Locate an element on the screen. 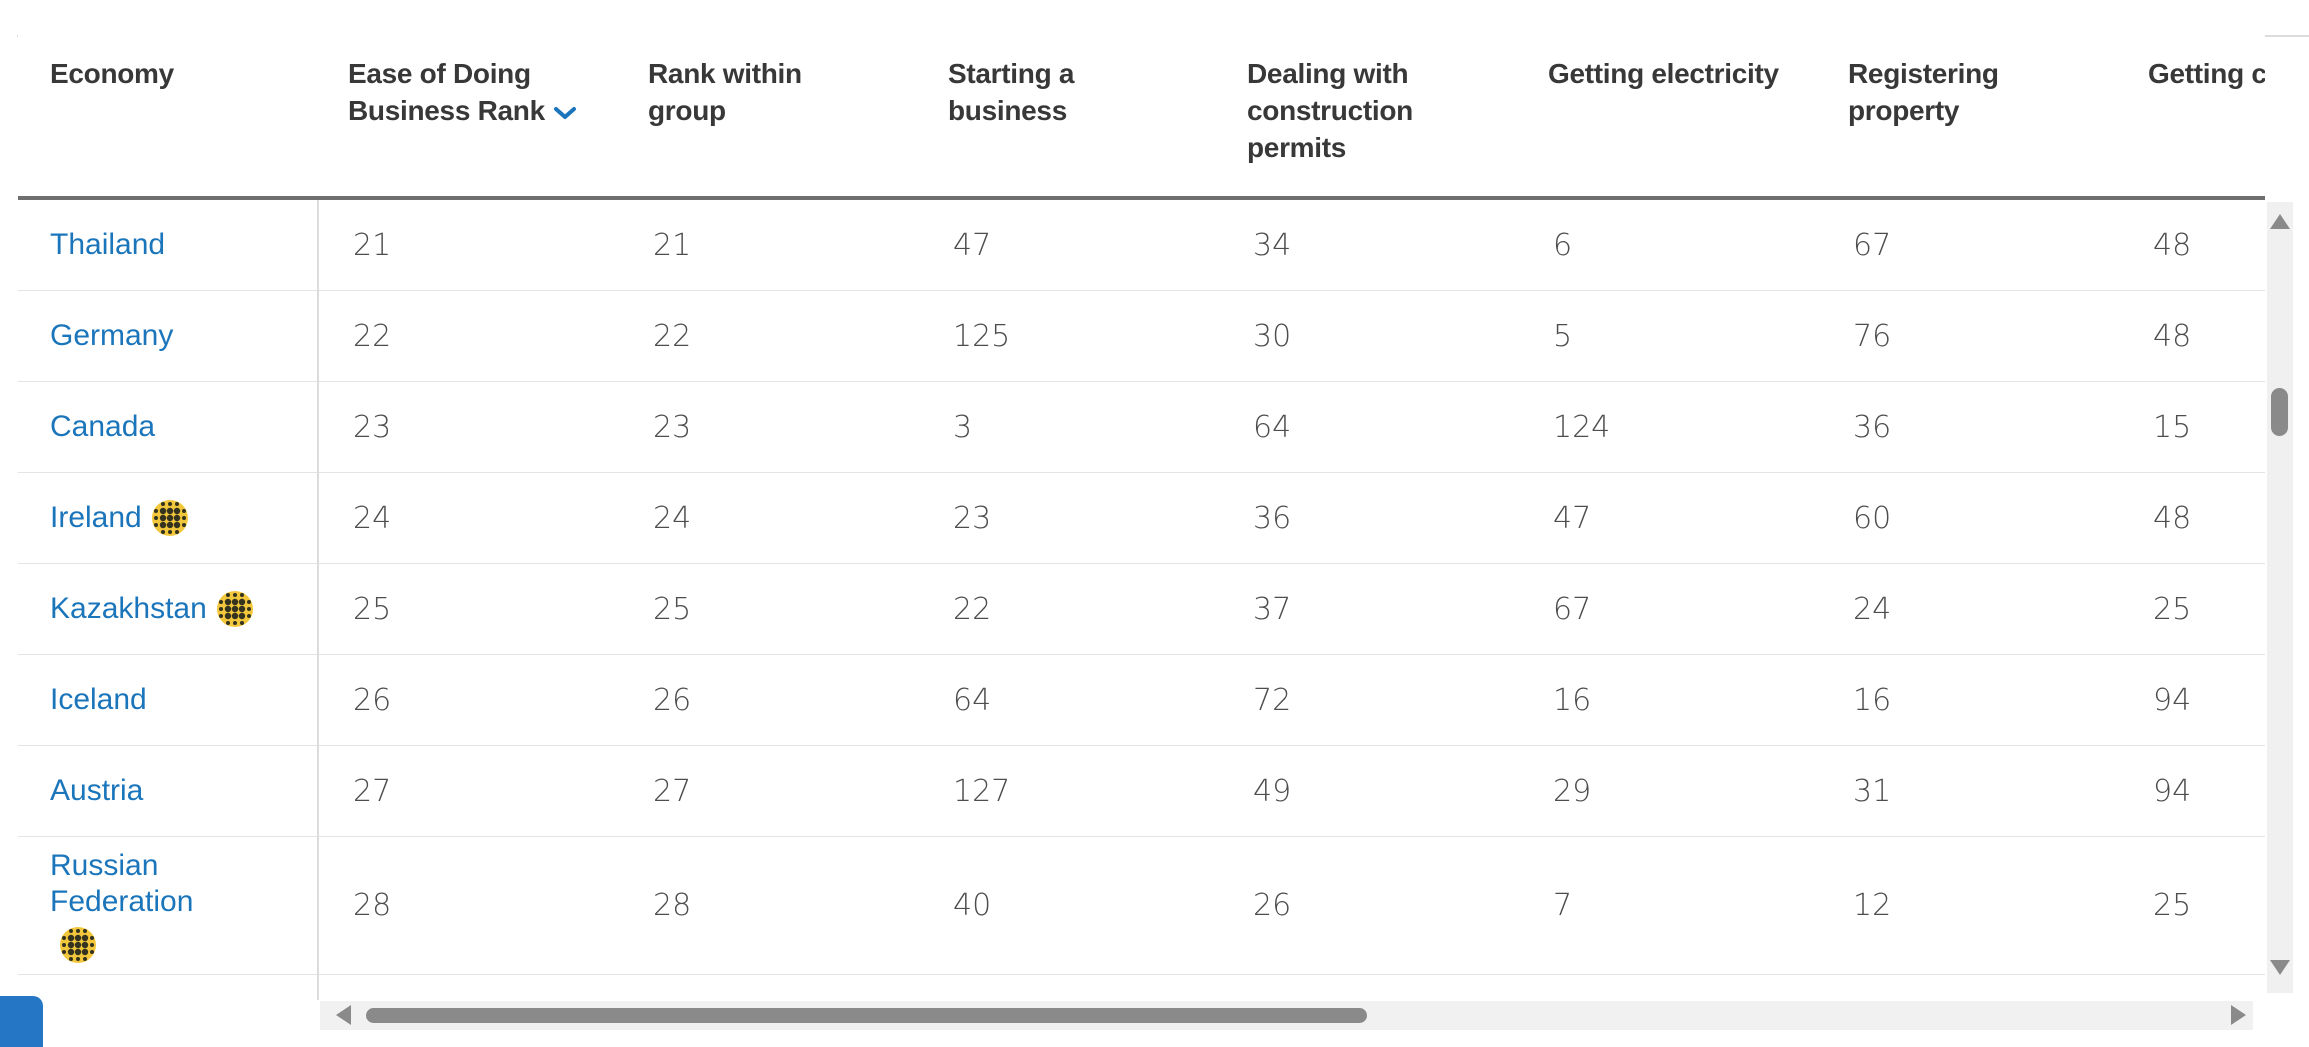 The image size is (2309, 1047). economy-link: Kazakhstan is located at coordinates (128, 608).